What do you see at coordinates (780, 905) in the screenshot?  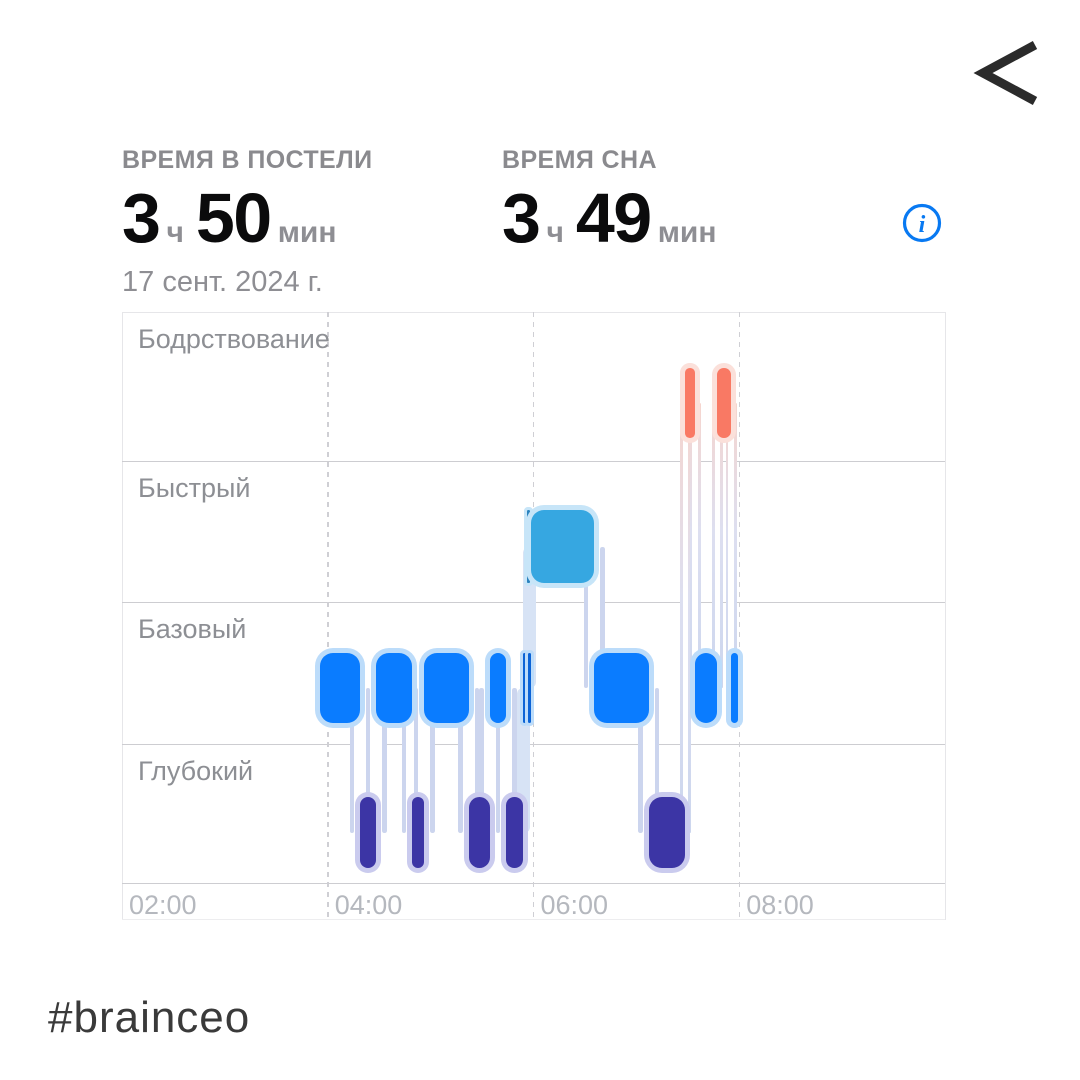 I see `tick-label: 08:00` at bounding box center [780, 905].